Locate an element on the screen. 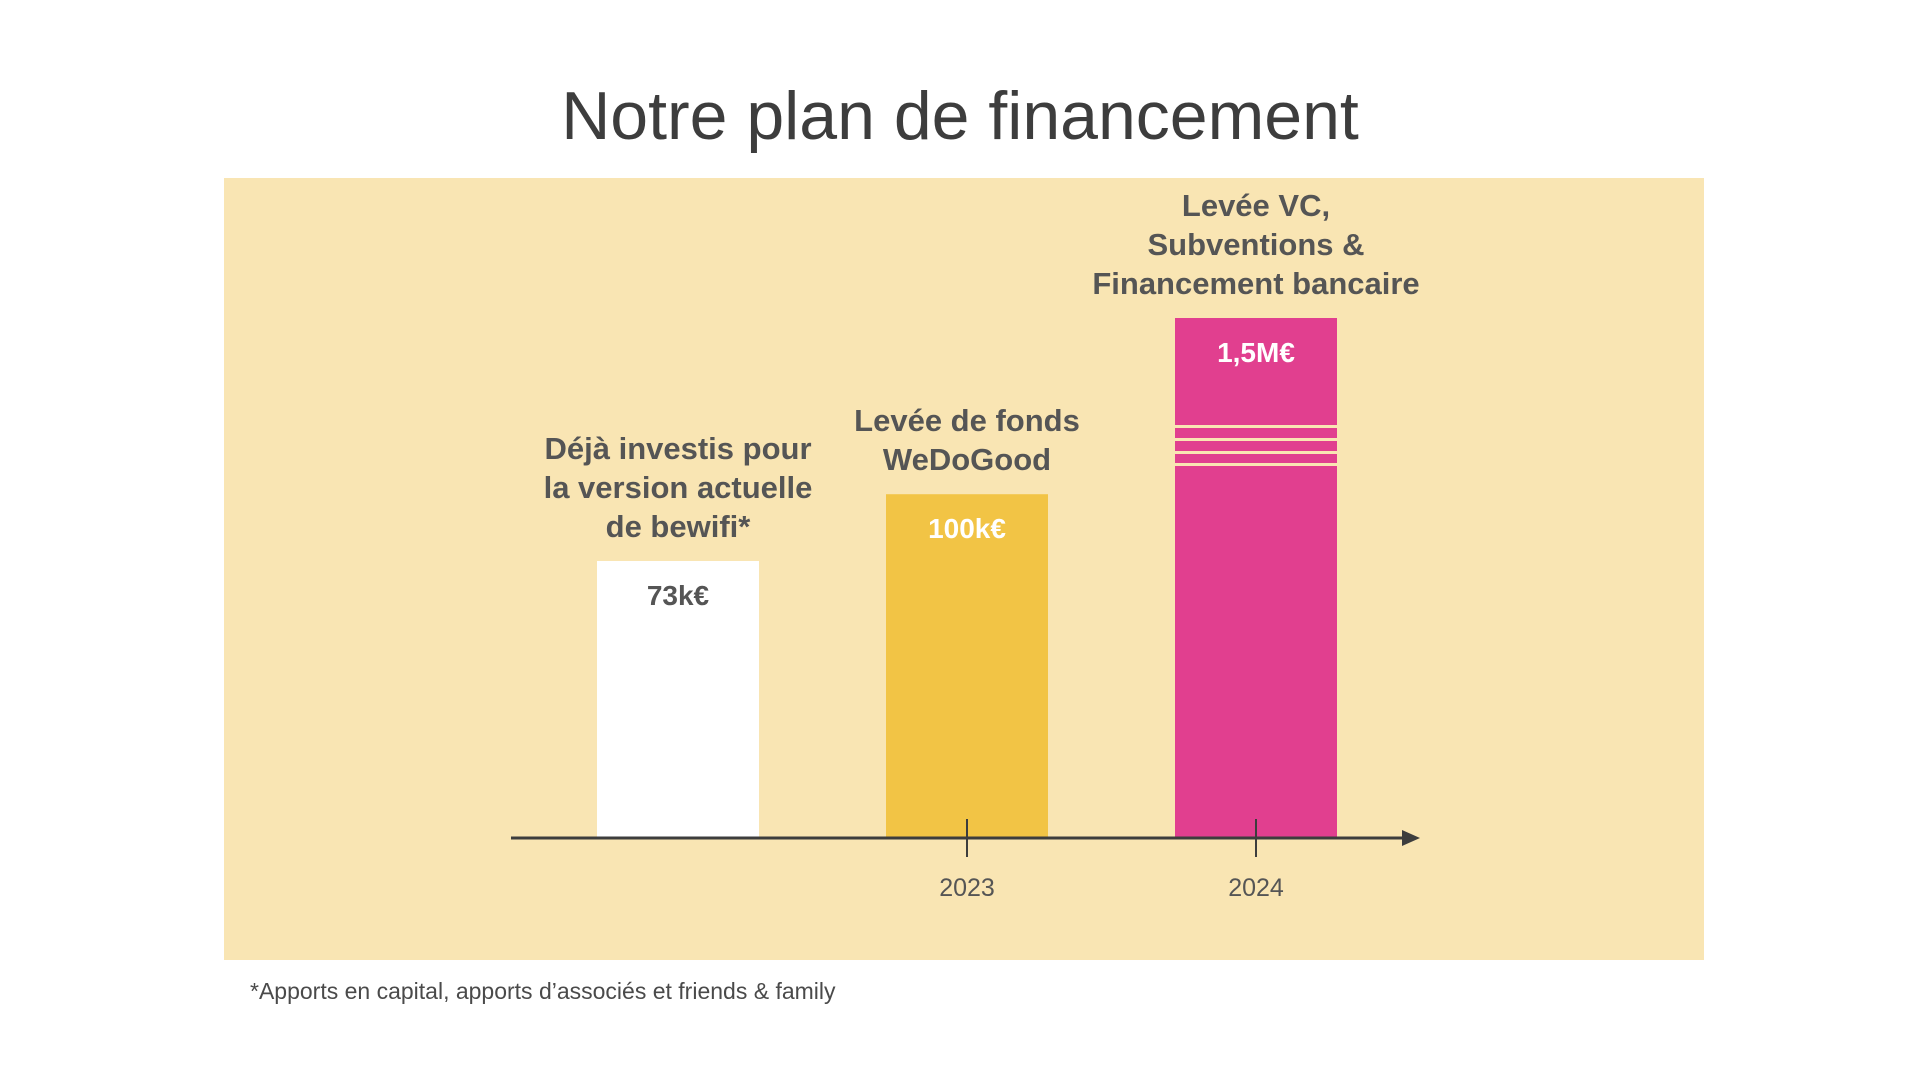 The width and height of the screenshot is (1920, 1080). bar-annotation-line: Subventions & is located at coordinates (1255, 244).